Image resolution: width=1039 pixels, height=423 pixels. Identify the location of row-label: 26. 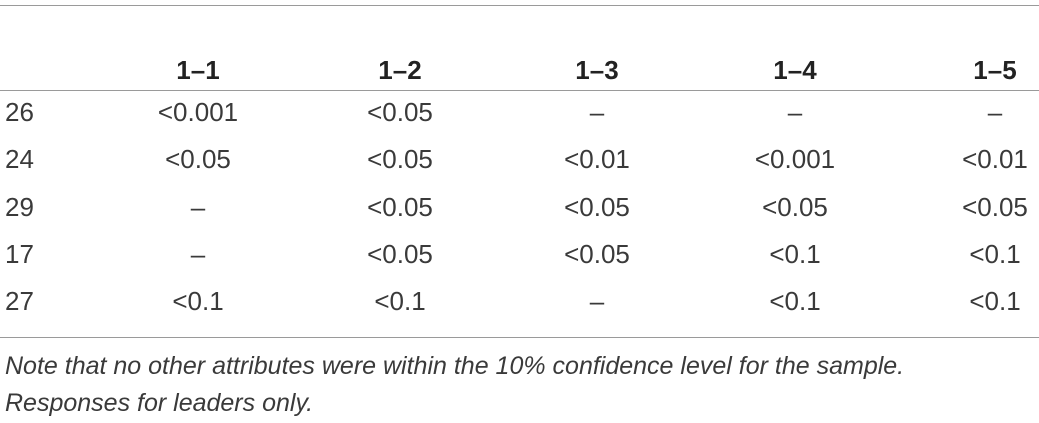
(19, 112).